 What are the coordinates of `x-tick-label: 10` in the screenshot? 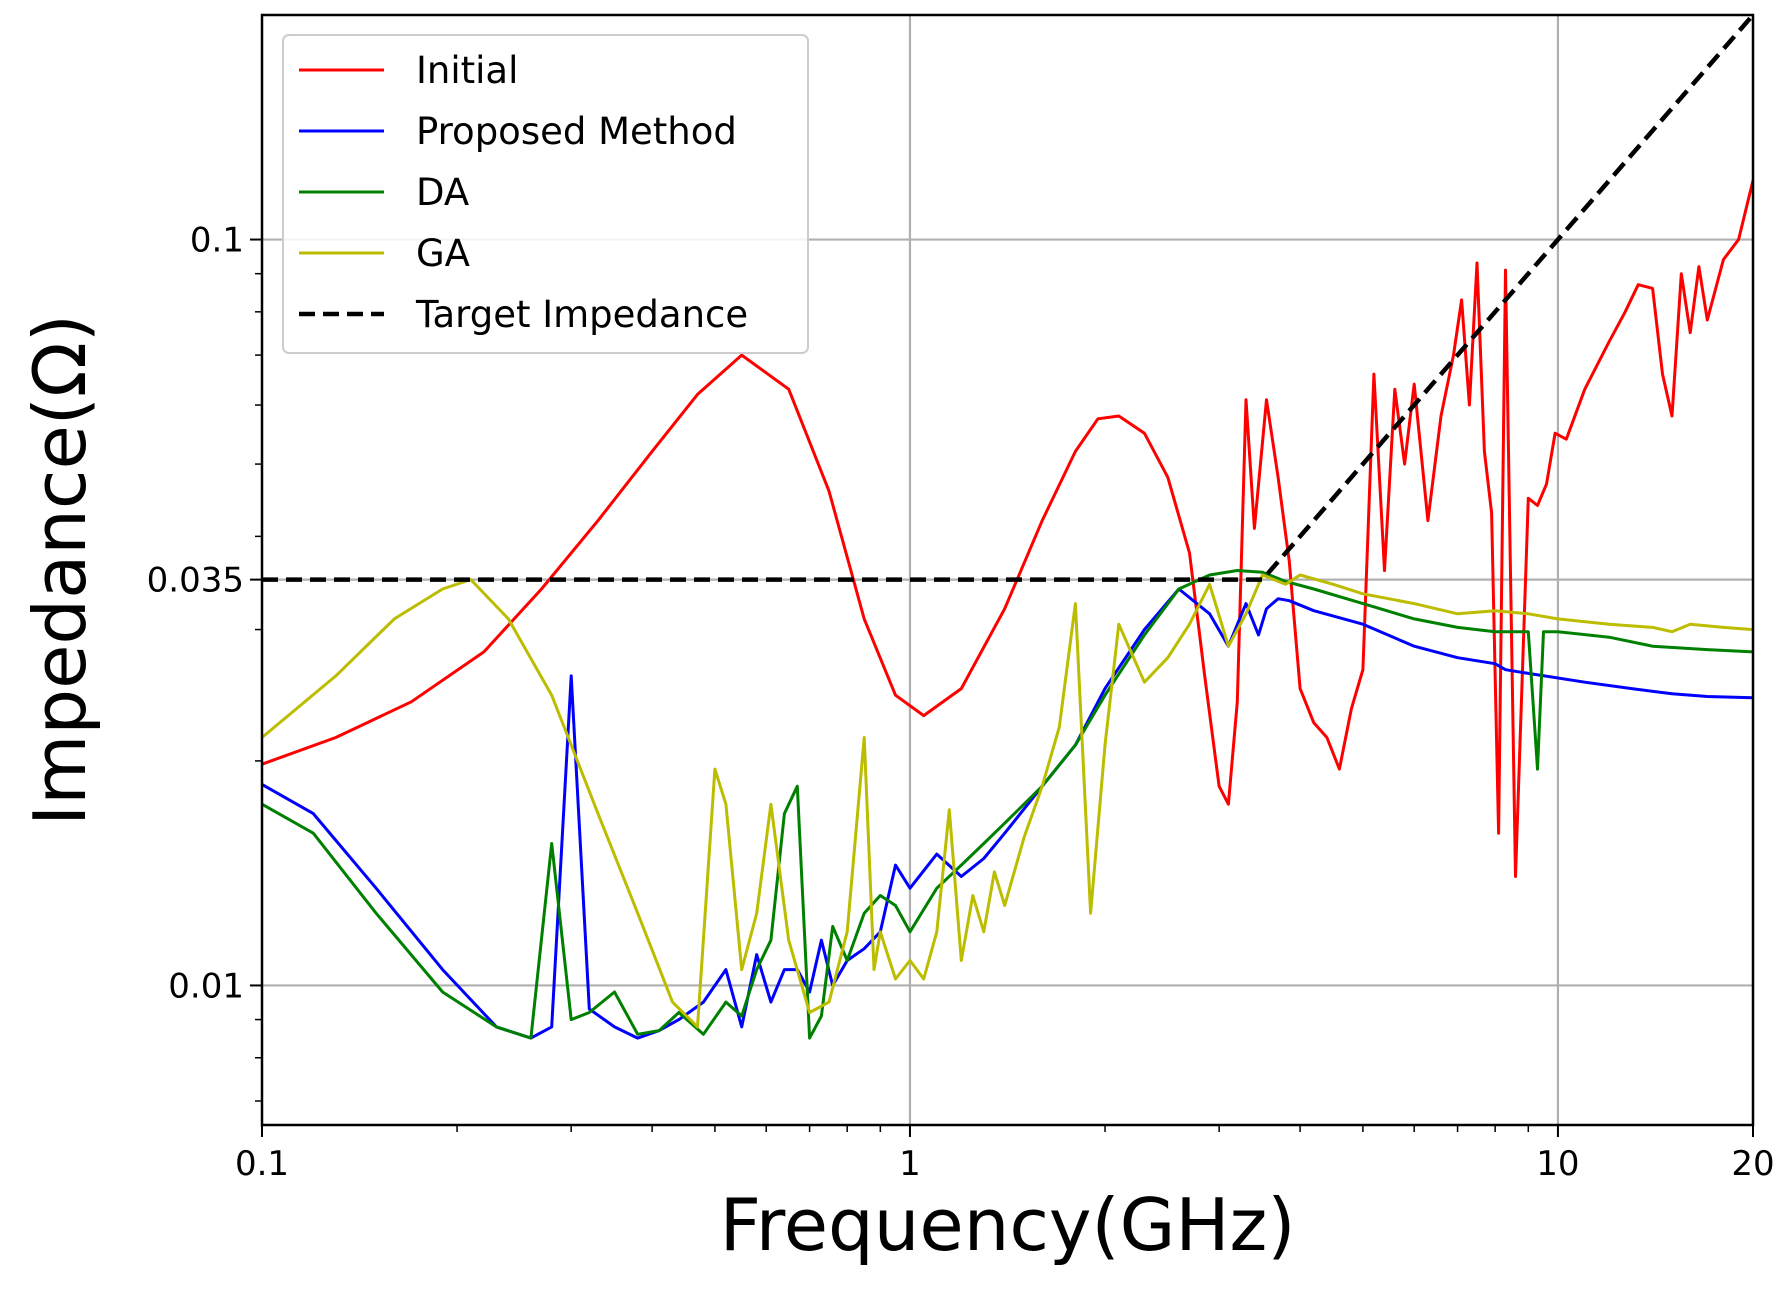 It's located at (1557, 1164).